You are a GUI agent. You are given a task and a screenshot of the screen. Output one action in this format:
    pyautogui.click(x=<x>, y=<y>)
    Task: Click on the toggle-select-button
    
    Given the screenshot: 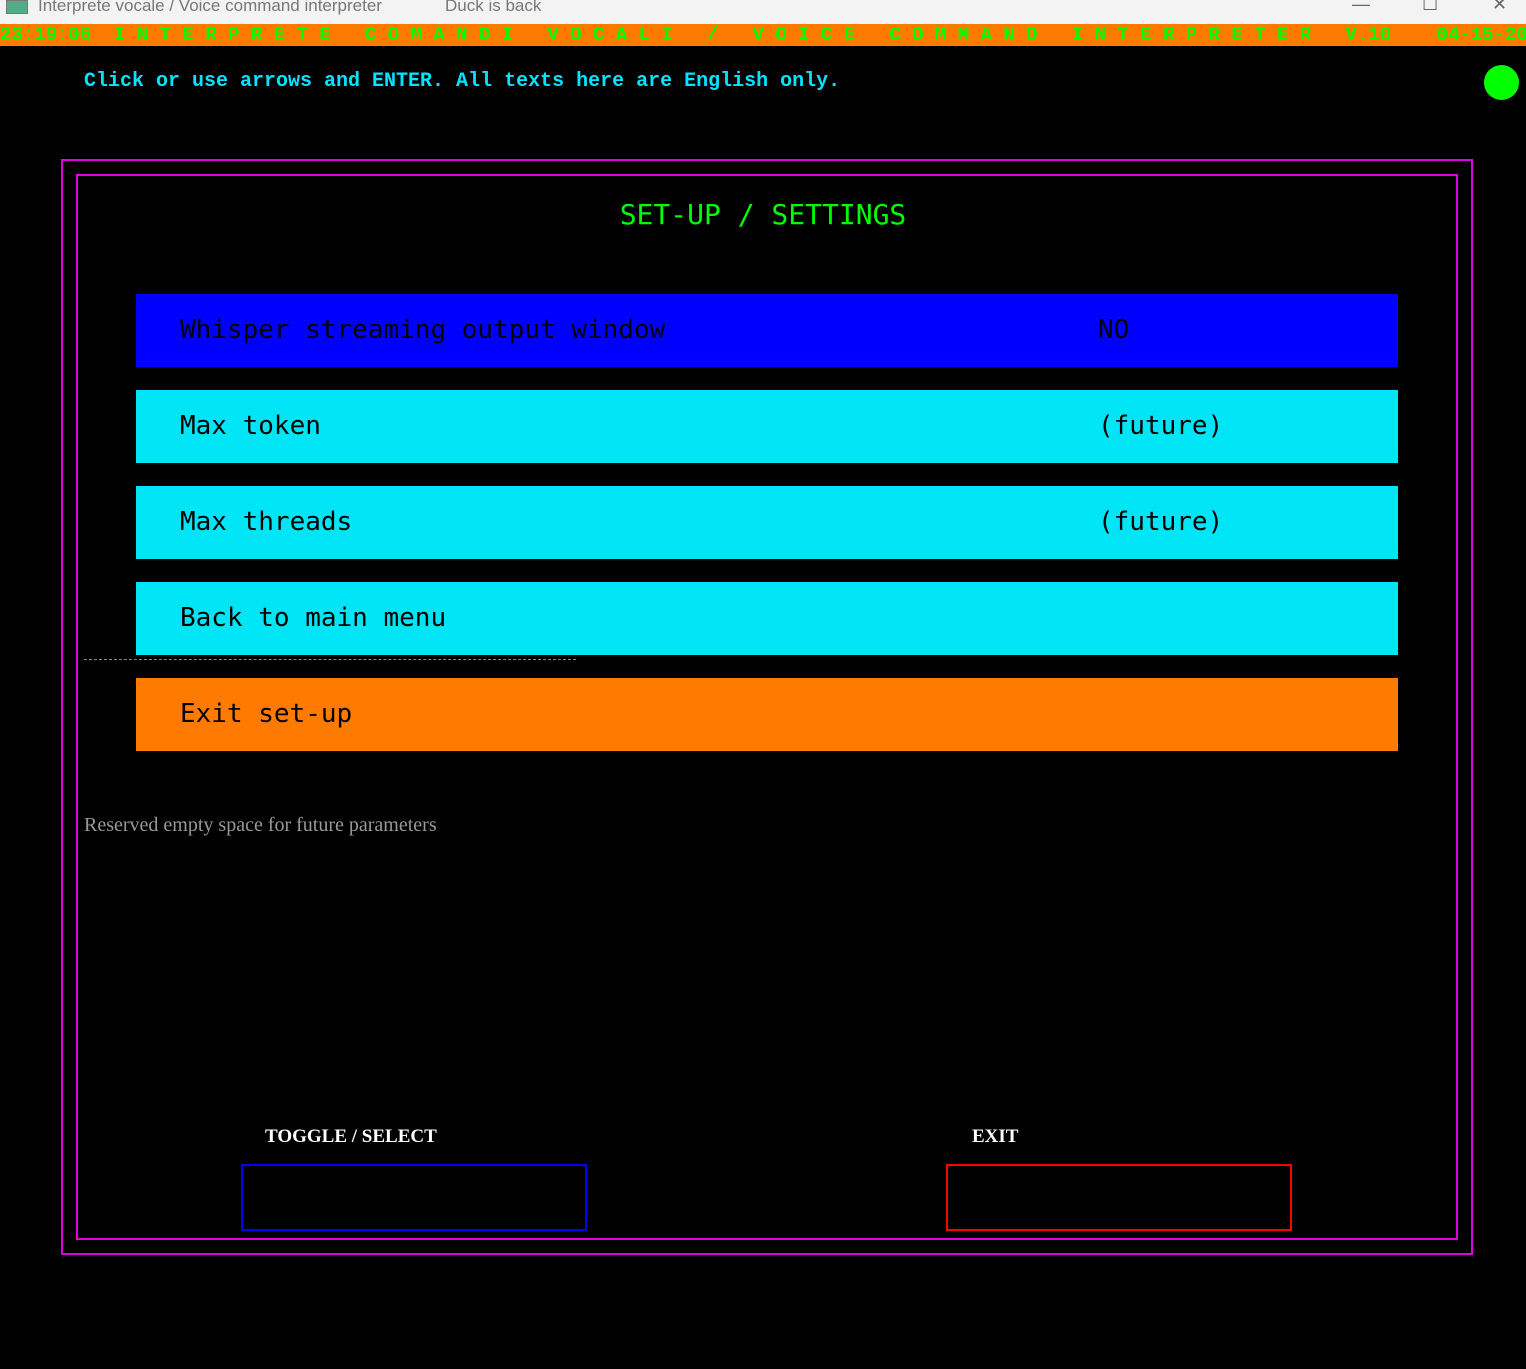 What is the action you would take?
    pyautogui.click(x=414, y=1197)
    